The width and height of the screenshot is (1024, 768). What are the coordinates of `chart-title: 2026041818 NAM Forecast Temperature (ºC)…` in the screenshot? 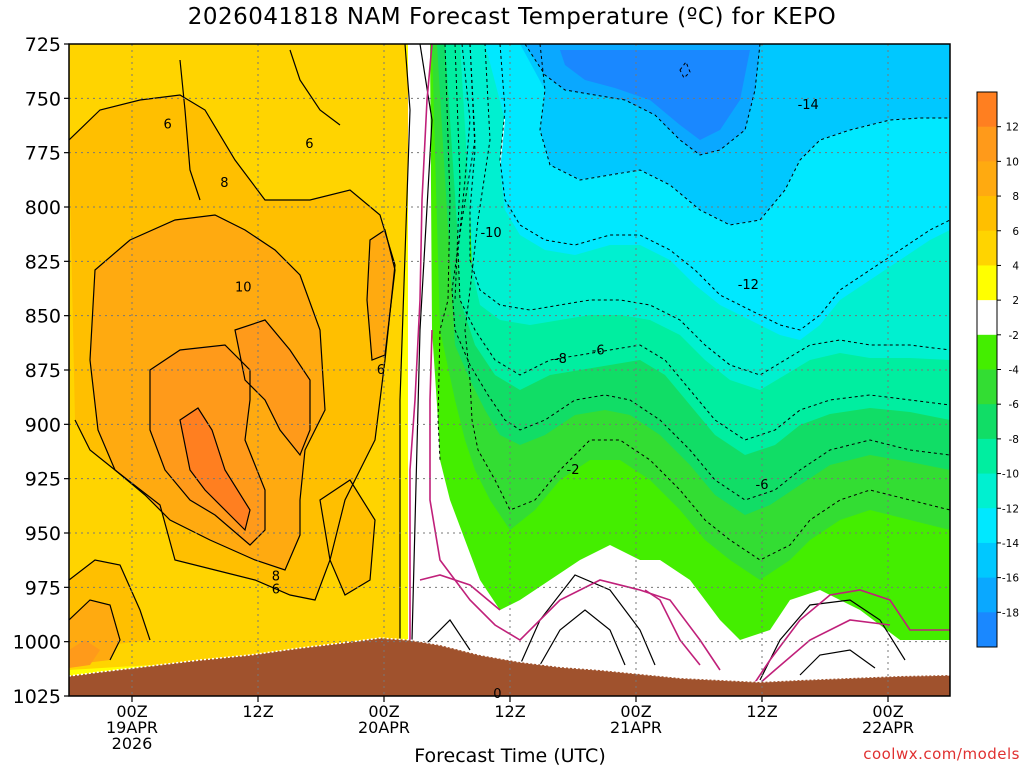 It's located at (512, 17).